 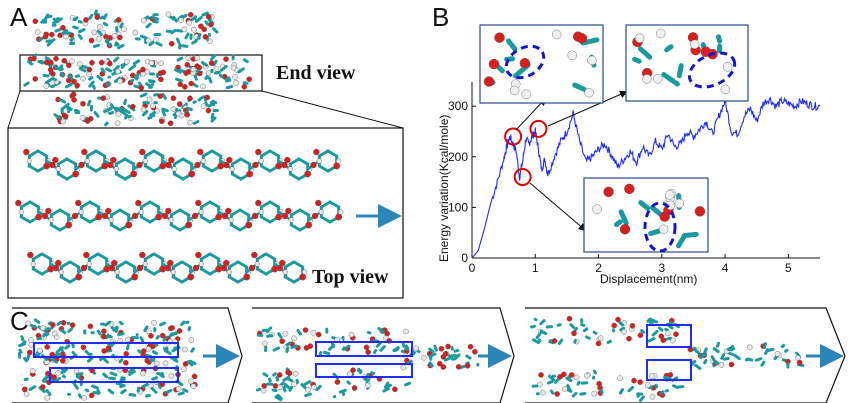 I want to click on selection-box-3a, so click(x=669, y=336).